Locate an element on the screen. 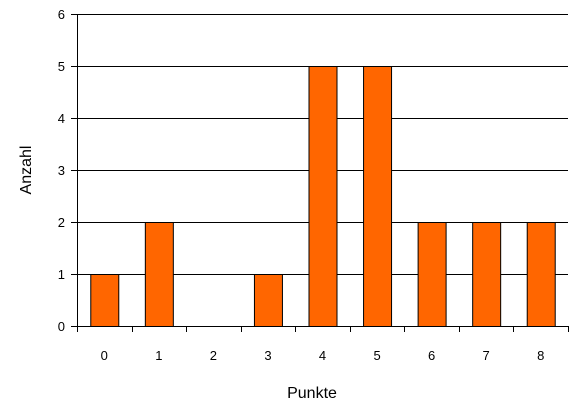 Image resolution: width=569 pixels, height=407 pixels. x-tick-label: 3 is located at coordinates (267, 355).